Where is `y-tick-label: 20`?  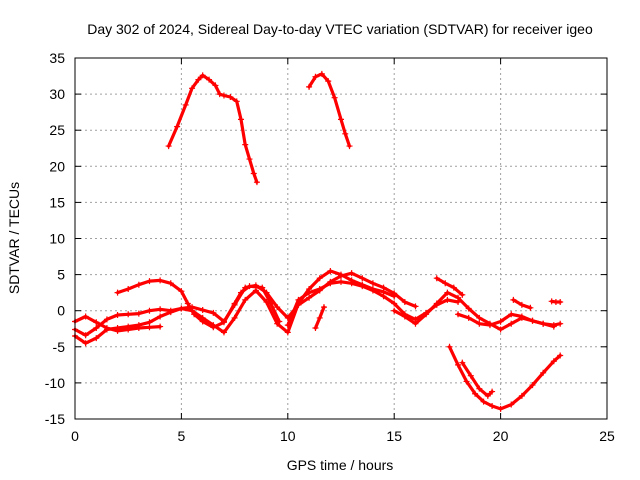
y-tick-label: 20 is located at coordinates (57, 166).